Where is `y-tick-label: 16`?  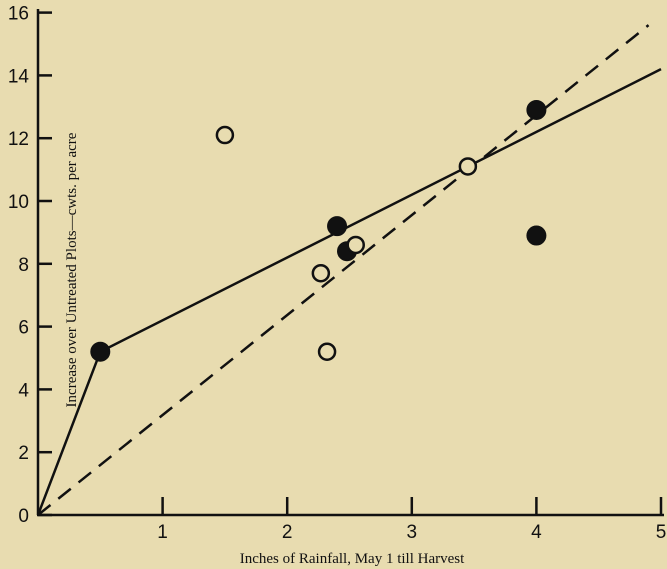
y-tick-label: 16 is located at coordinates (18, 14).